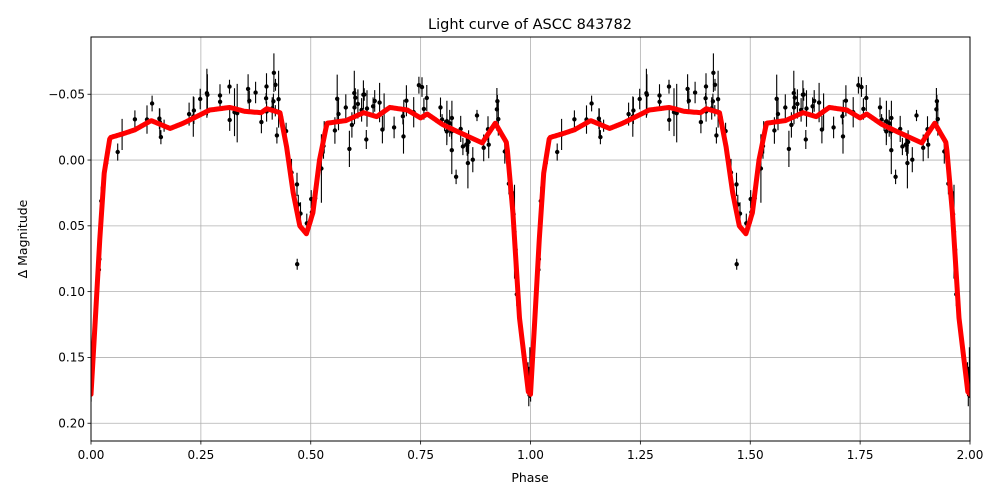 Image resolution: width=1000 pixels, height=504 pixels. What do you see at coordinates (420, 455) in the screenshot?
I see `x-tick-label: 0.75` at bounding box center [420, 455].